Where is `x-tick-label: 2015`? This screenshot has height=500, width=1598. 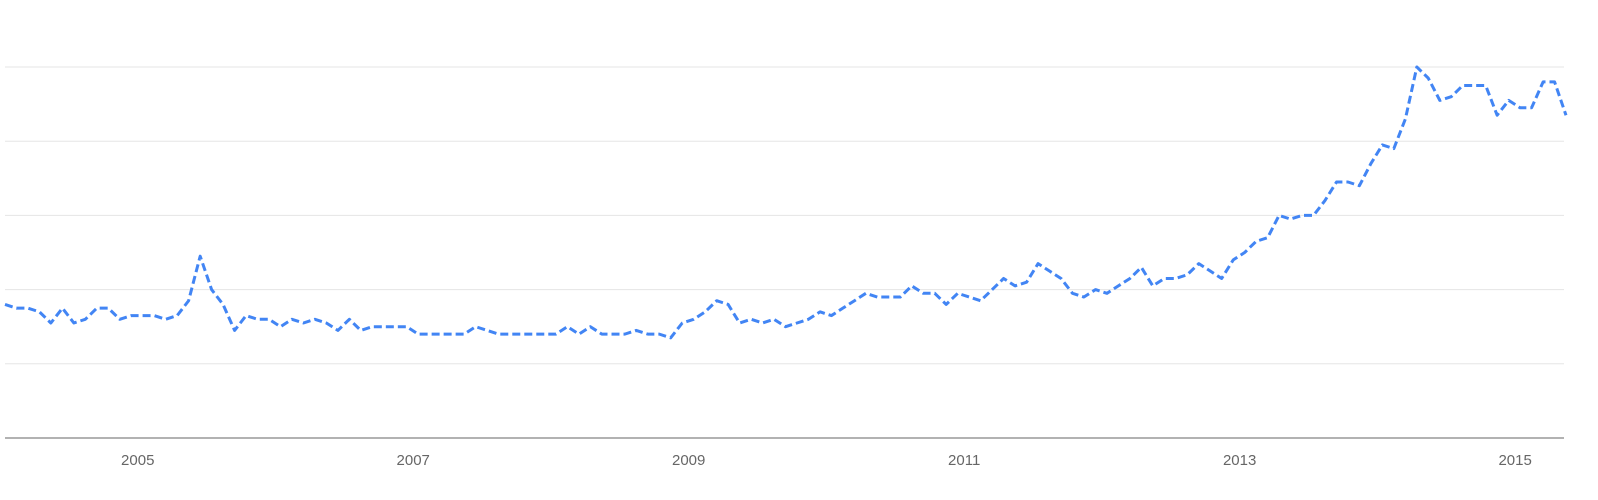 x-tick-label: 2015 is located at coordinates (1514, 460).